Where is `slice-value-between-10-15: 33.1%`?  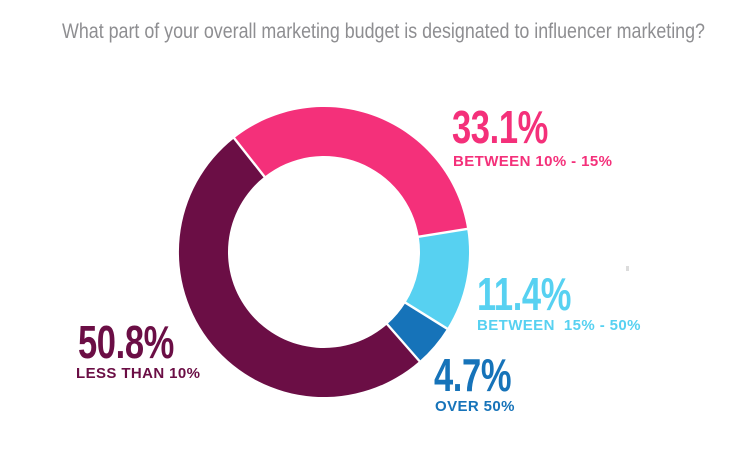 slice-value-between-10-15: 33.1% is located at coordinates (500, 127).